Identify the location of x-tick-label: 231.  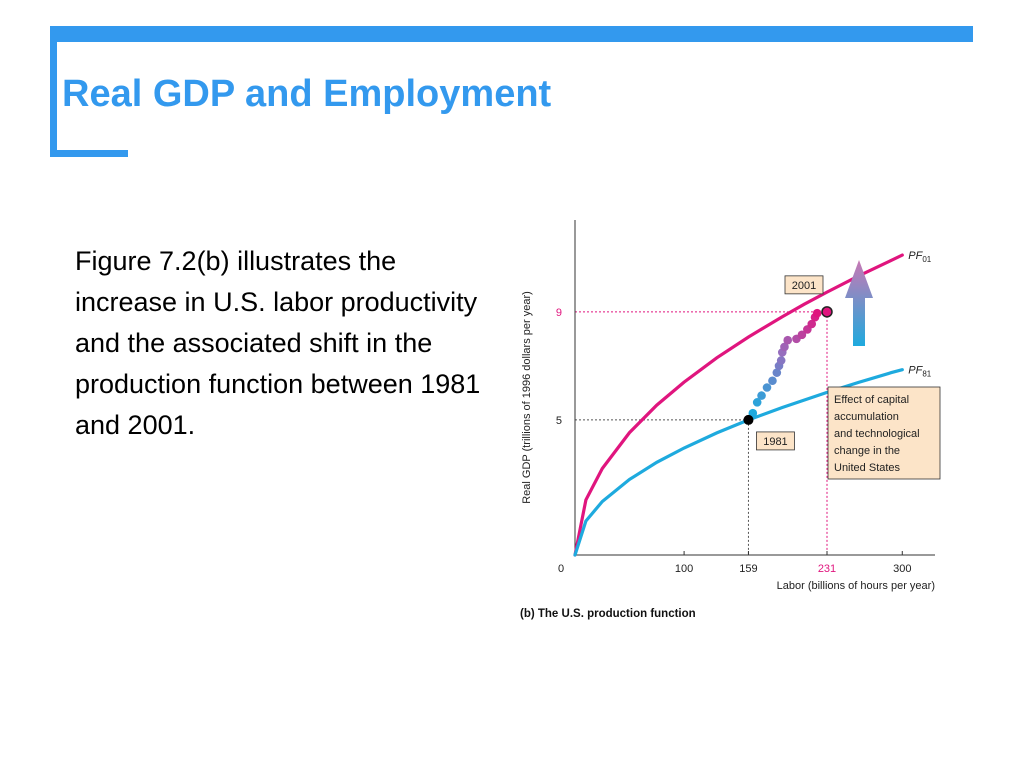
(827, 569).